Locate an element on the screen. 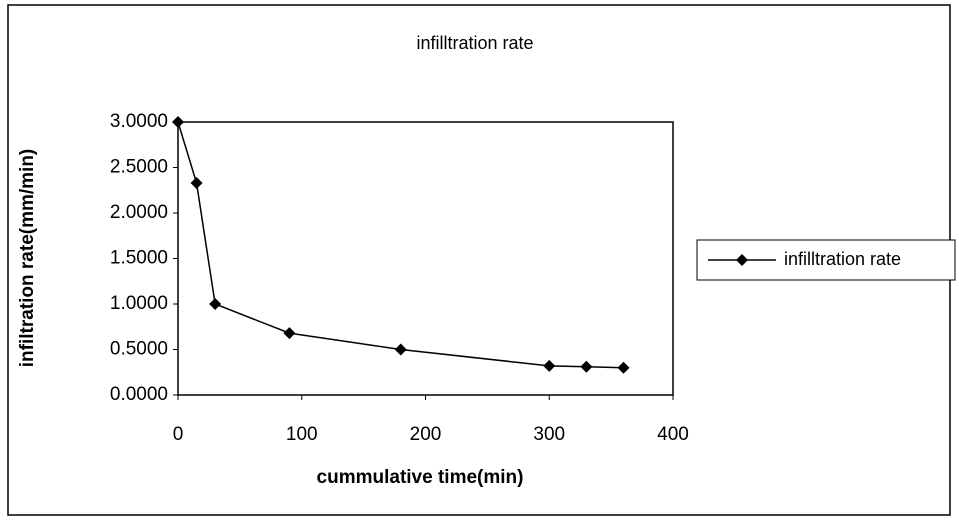 The image size is (959, 521). legend-label: infilltration rate is located at coordinates (842, 259).